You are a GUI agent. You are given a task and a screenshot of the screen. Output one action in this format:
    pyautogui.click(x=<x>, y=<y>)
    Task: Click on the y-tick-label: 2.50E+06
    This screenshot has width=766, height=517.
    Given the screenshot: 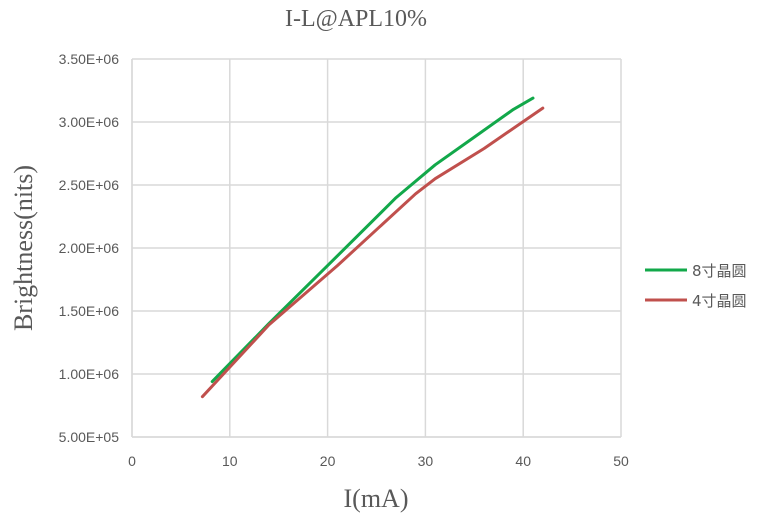 What is the action you would take?
    pyautogui.click(x=89, y=185)
    